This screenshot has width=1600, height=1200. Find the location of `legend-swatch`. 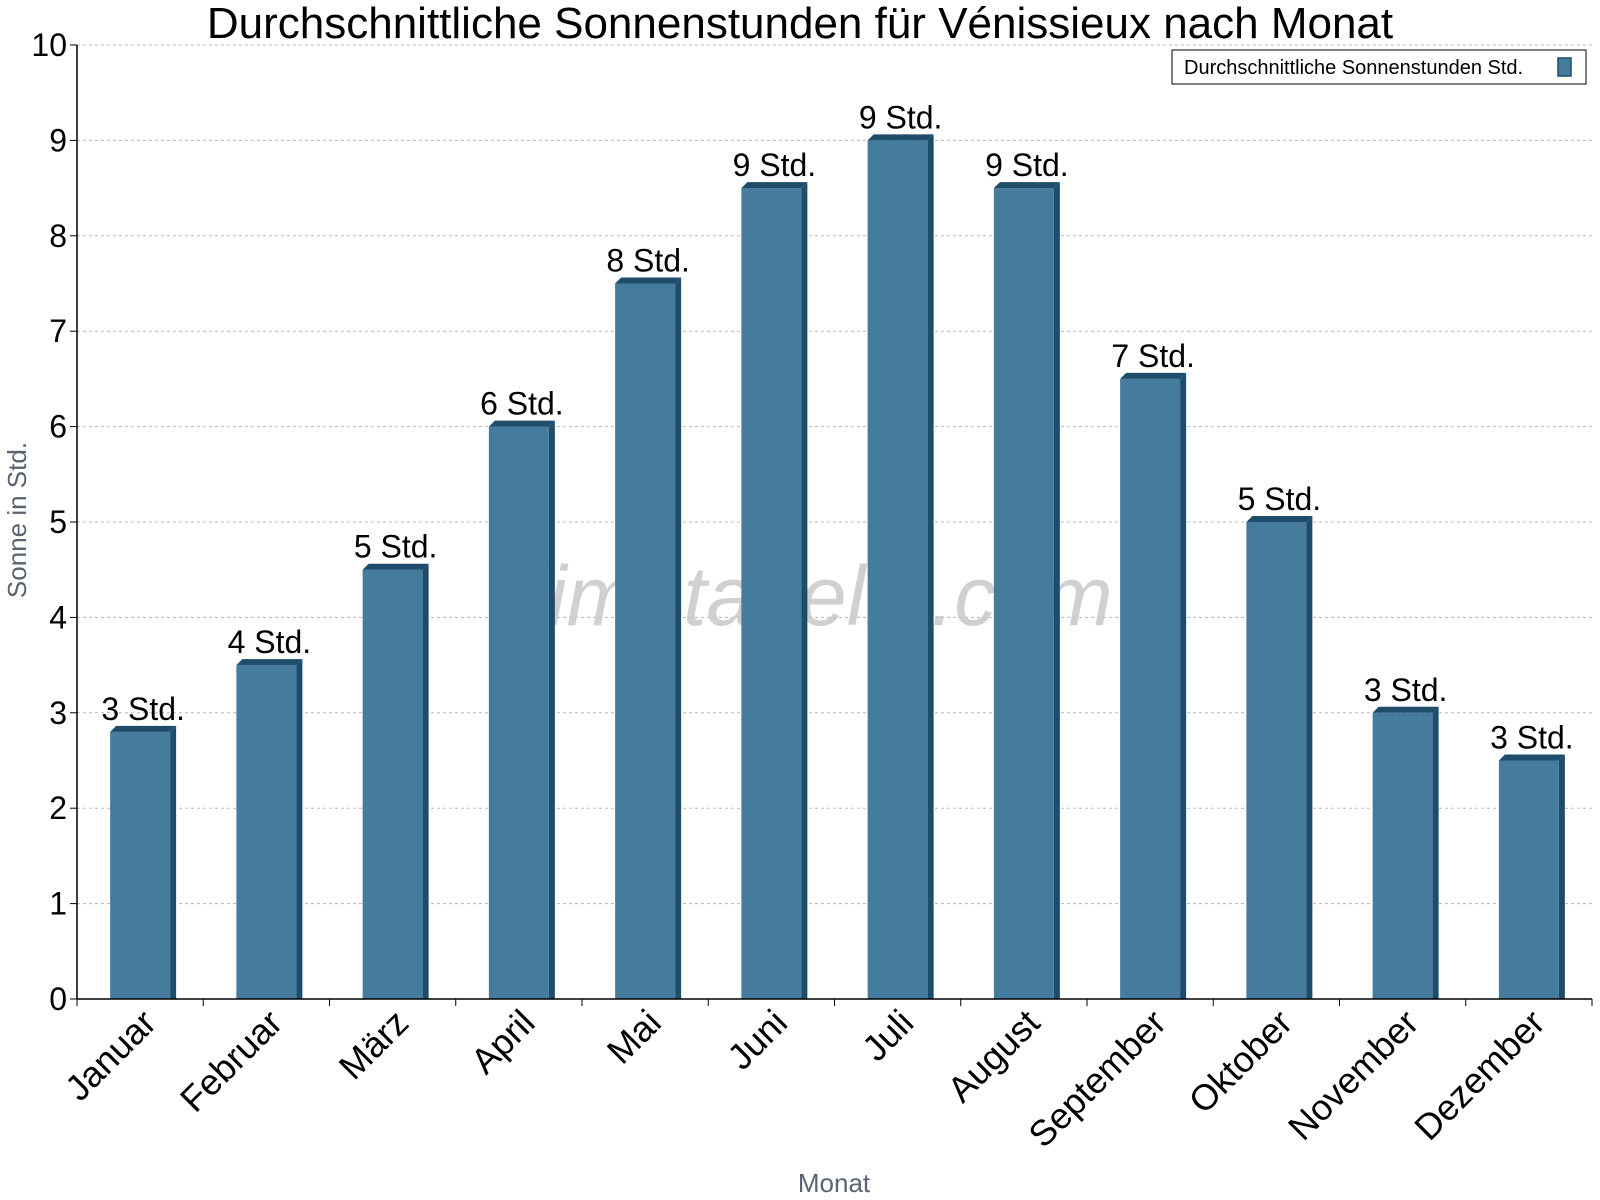

legend-swatch is located at coordinates (1564, 67).